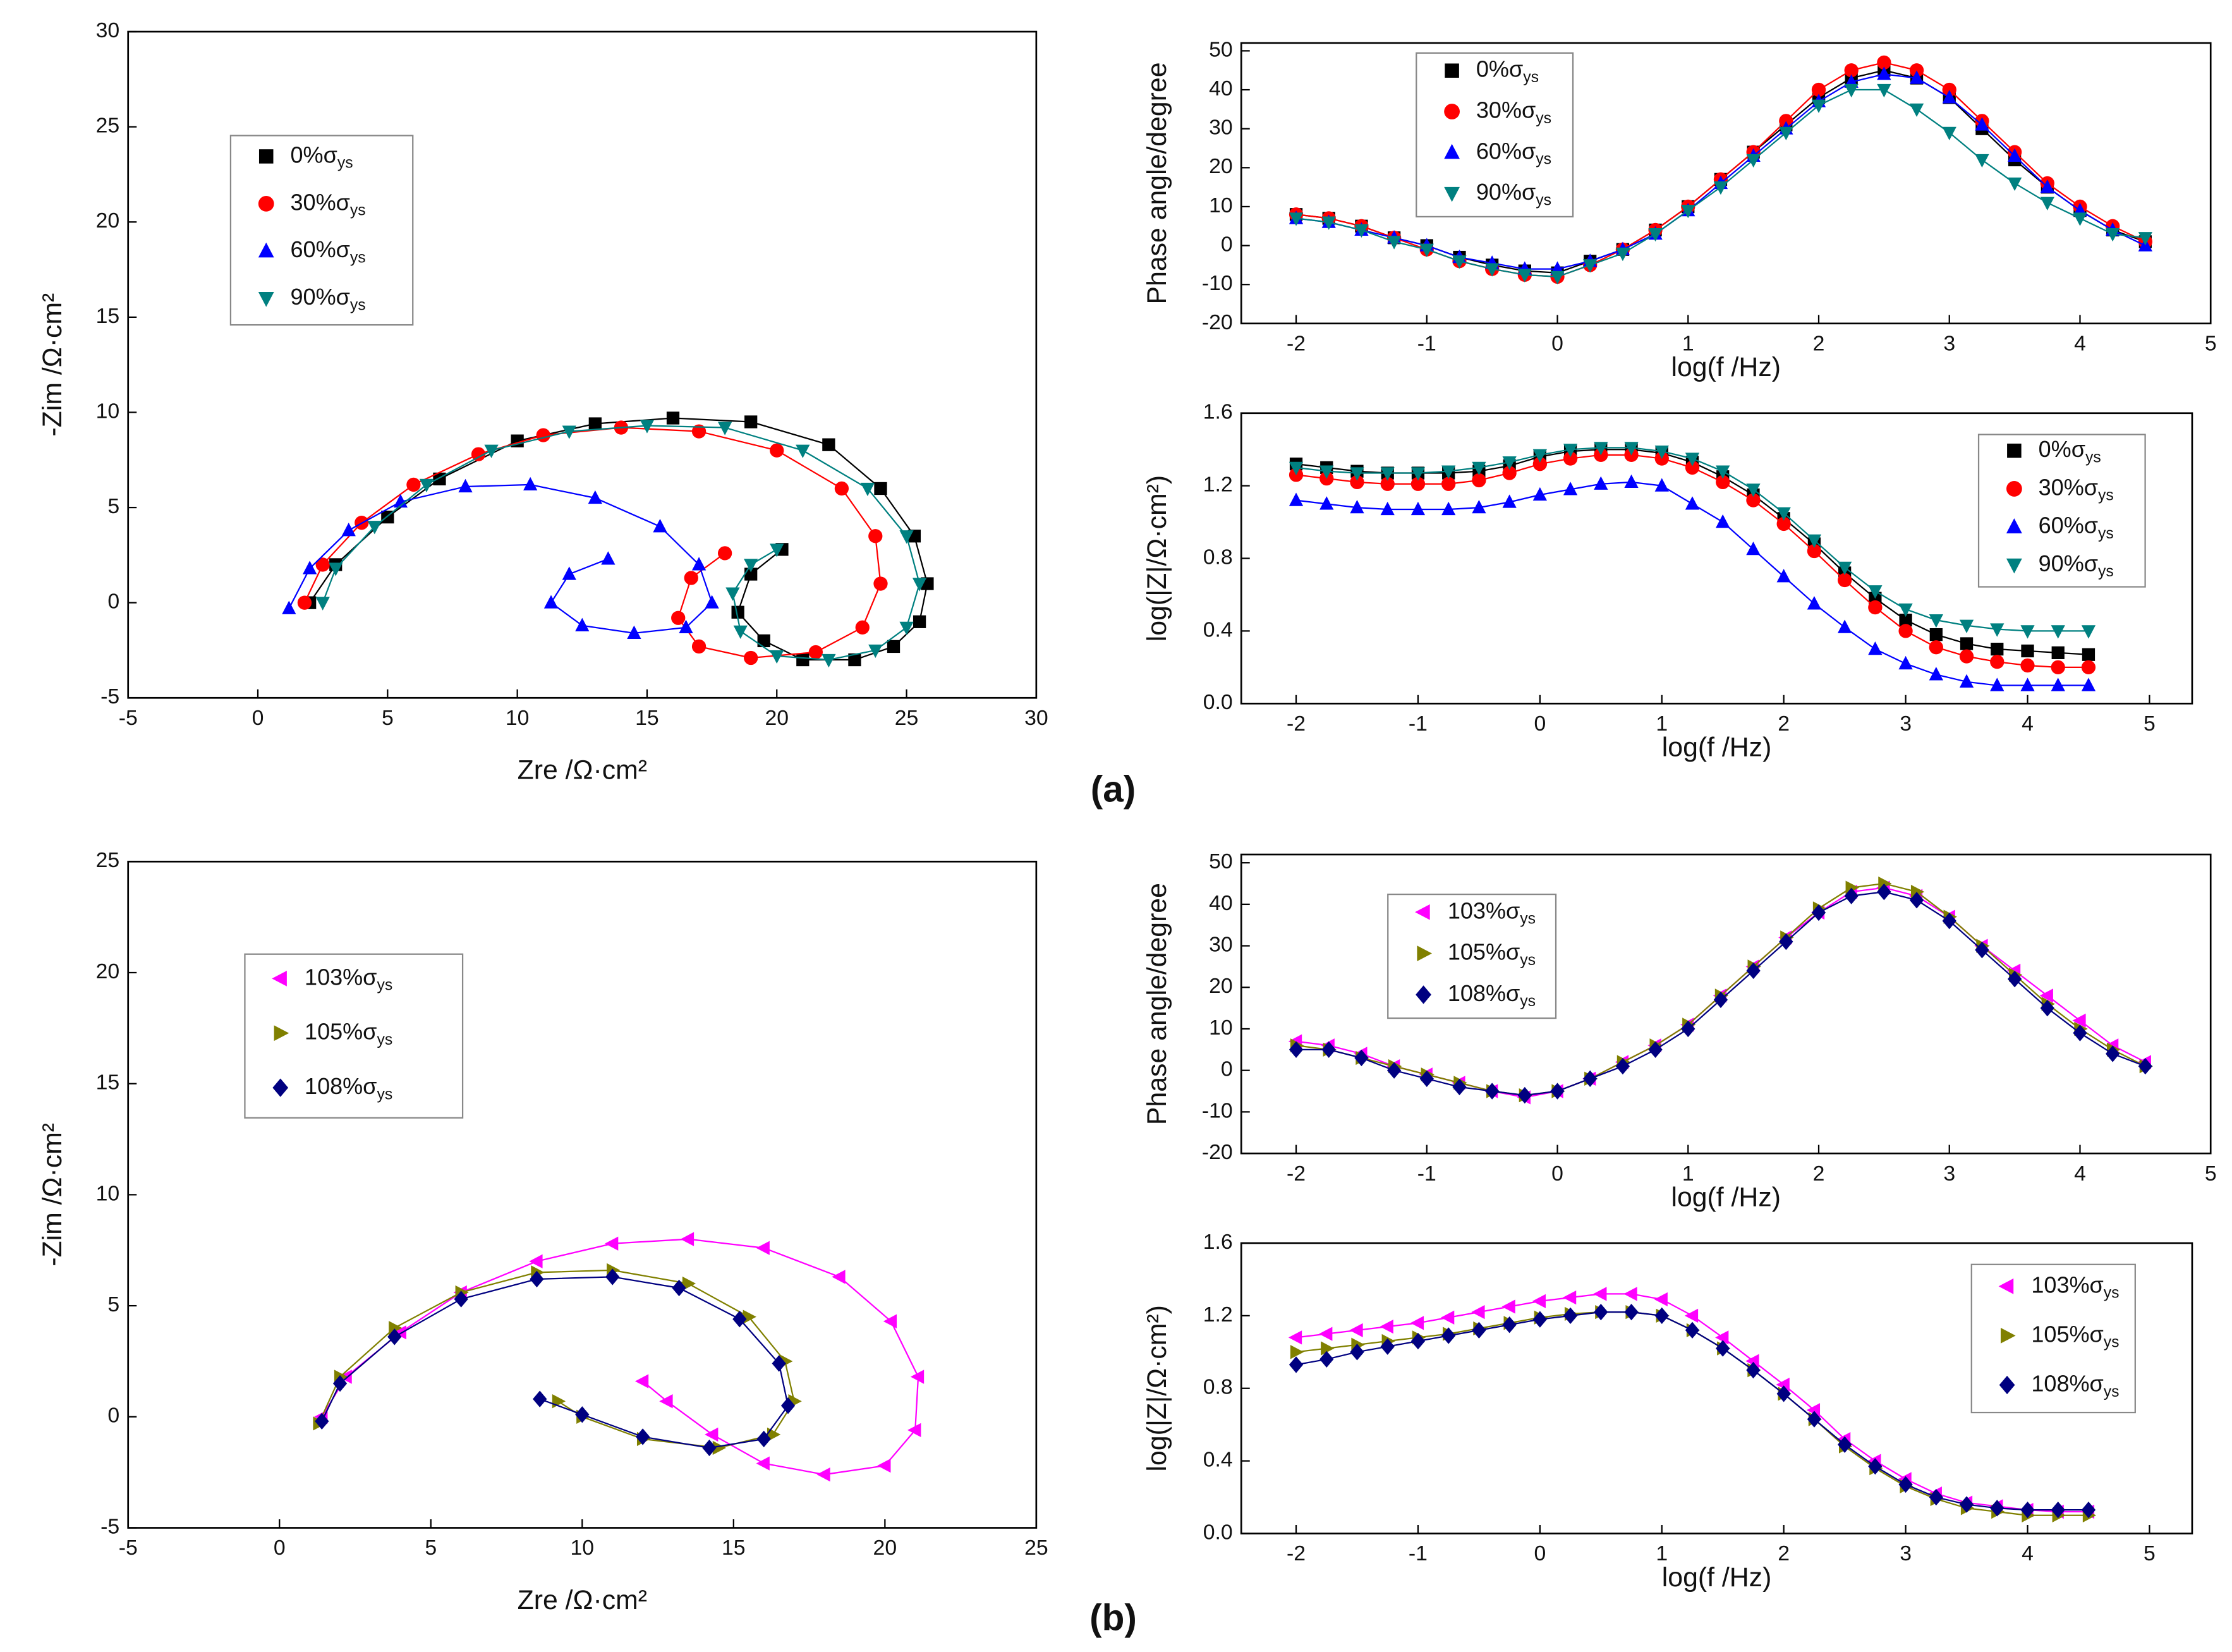 The image size is (2232, 1652). Describe the element at coordinates (1296, 344) in the screenshot. I see `x-tick-label: -2` at that location.